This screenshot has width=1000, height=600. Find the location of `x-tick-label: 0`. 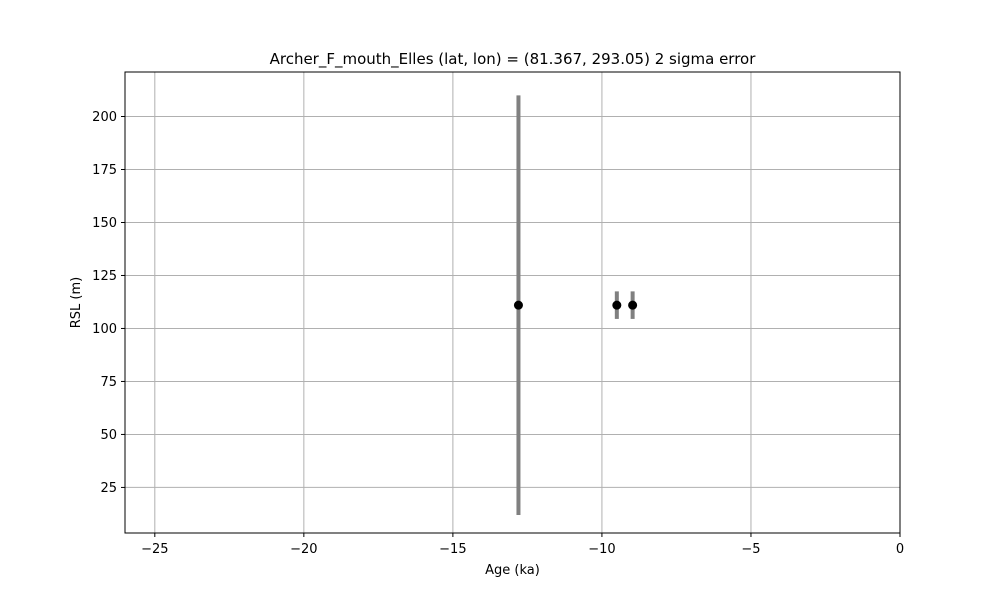

x-tick-label: 0 is located at coordinates (900, 549).